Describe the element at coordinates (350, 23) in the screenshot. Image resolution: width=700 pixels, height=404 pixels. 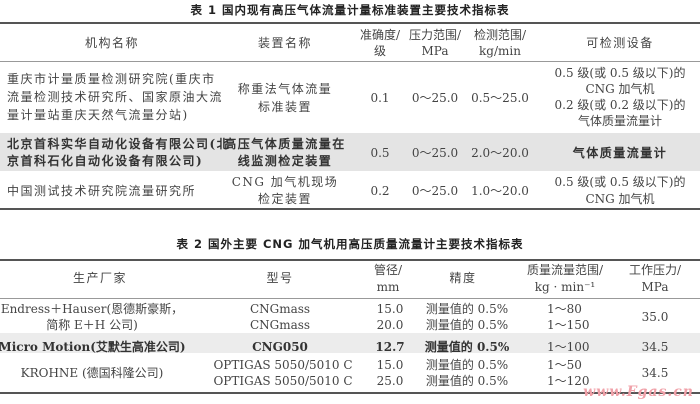
I see `table1-top-rule` at that location.